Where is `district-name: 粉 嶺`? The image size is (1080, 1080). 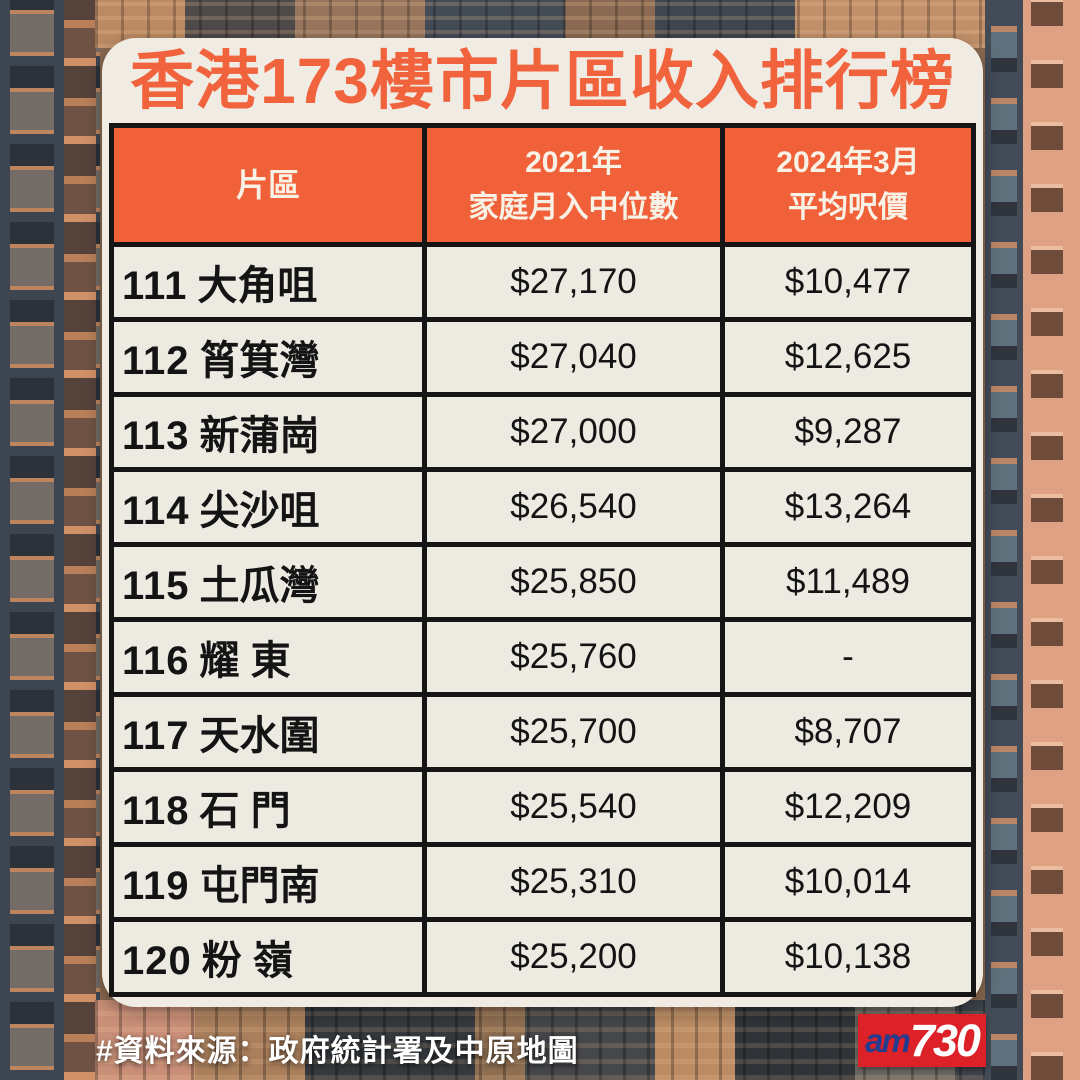
district-name: 粉 嶺 is located at coordinates (247, 961).